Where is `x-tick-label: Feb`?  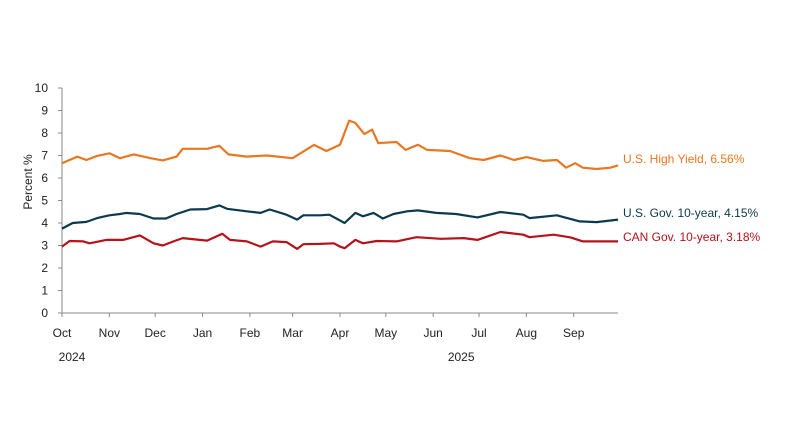 x-tick-label: Feb is located at coordinates (250, 333).